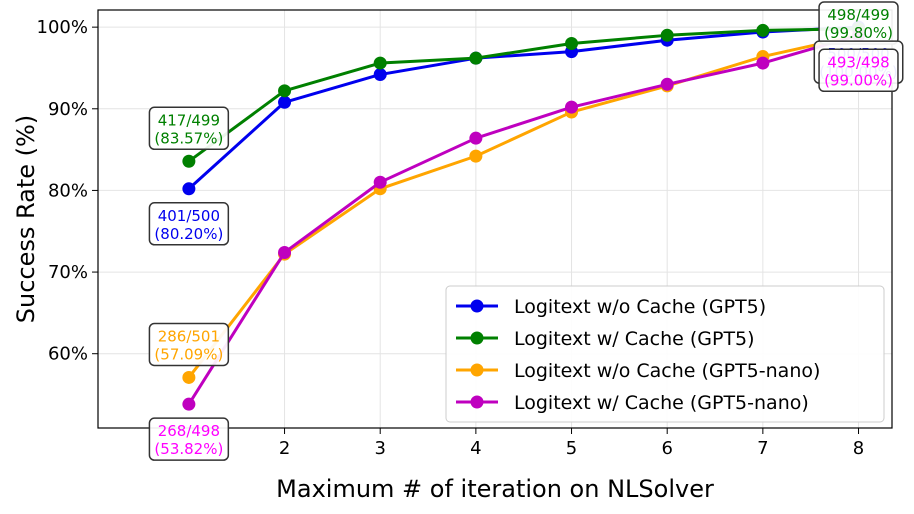 Image resolution: width=914 pixels, height=514 pixels. I want to click on annotation-count: 493/498, so click(858, 62).